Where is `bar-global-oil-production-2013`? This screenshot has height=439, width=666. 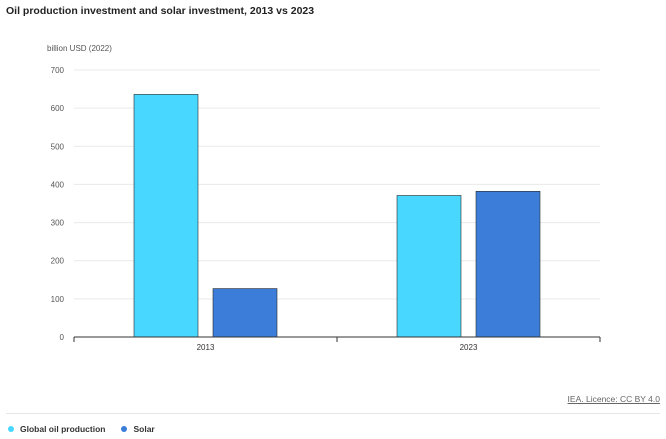
bar-global-oil-production-2013 is located at coordinates (166, 216).